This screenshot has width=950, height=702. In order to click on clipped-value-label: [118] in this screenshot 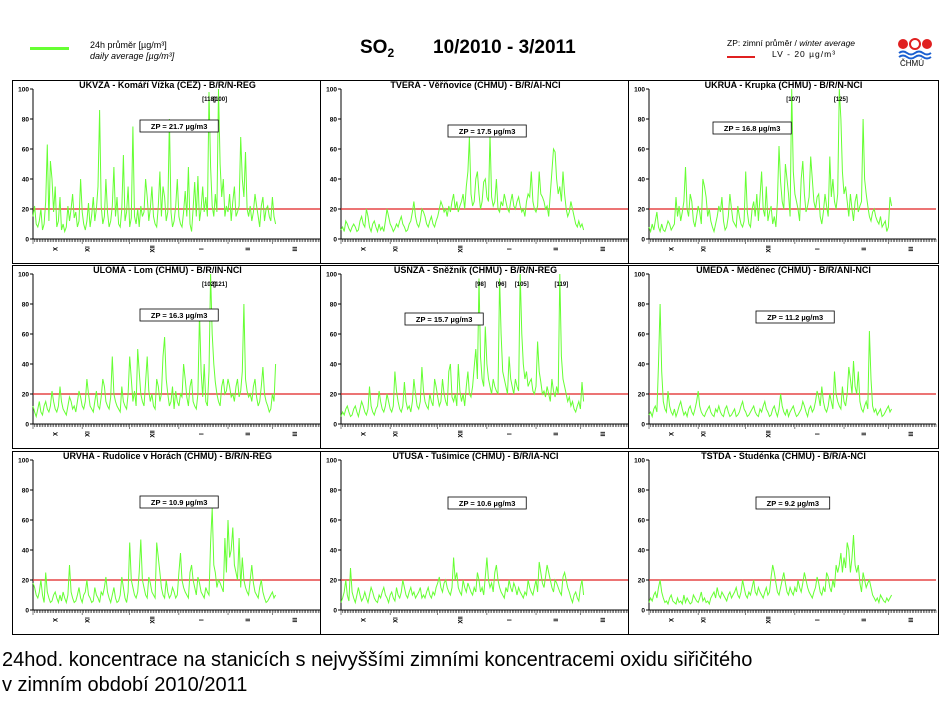, I will do `click(209, 100)`.